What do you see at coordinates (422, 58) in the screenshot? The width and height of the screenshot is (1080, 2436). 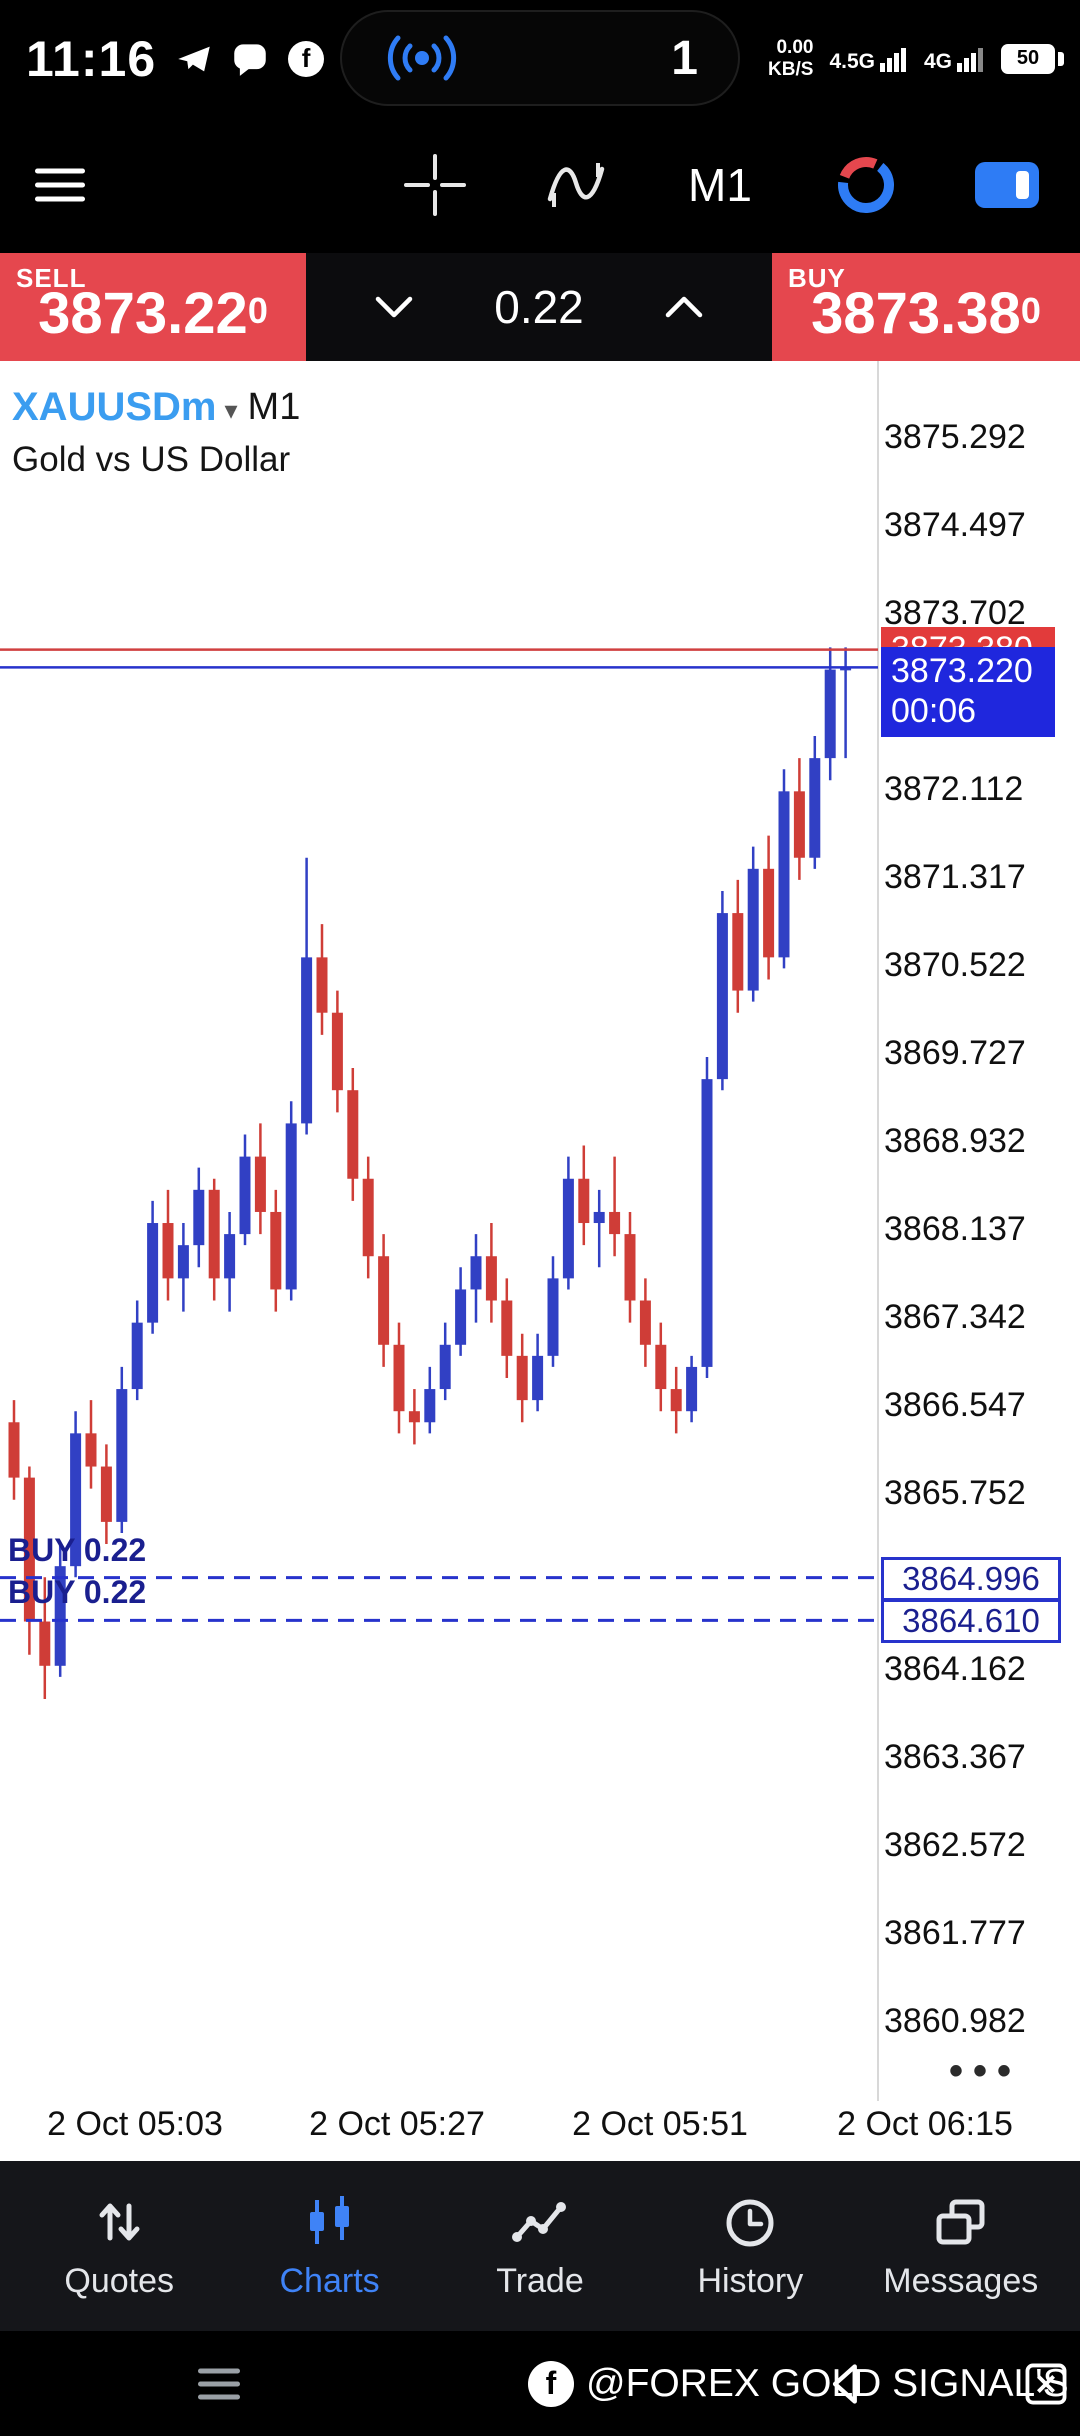 I see `live-broadcast-icon` at bounding box center [422, 58].